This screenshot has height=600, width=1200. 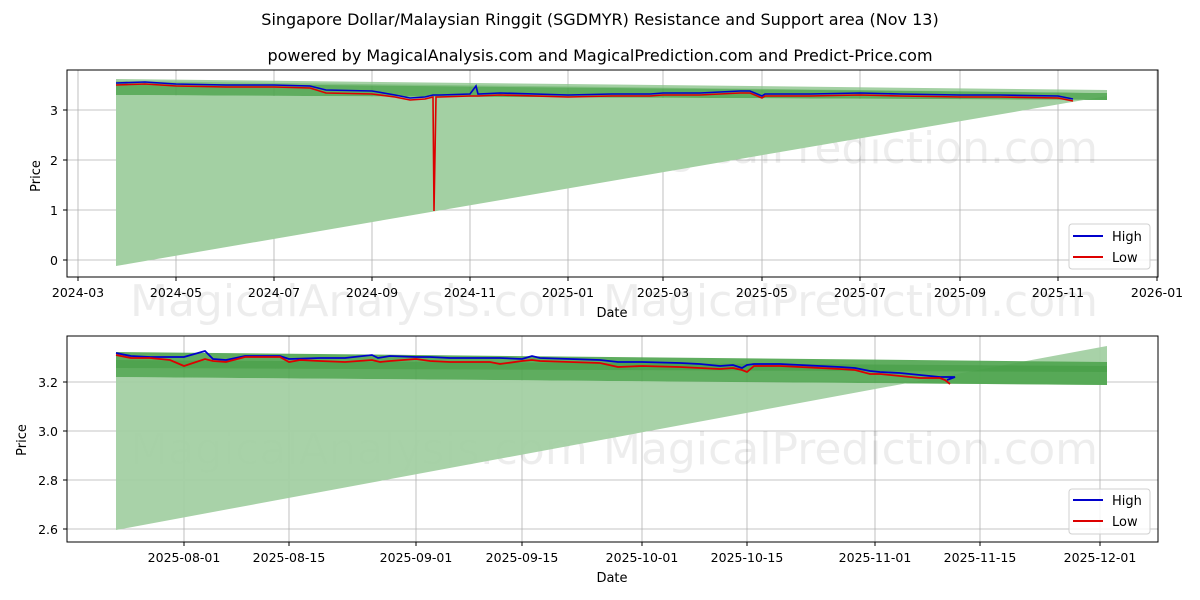 What do you see at coordinates (1058, 292) in the screenshot?
I see `x-tick-label: 2025-11` at bounding box center [1058, 292].